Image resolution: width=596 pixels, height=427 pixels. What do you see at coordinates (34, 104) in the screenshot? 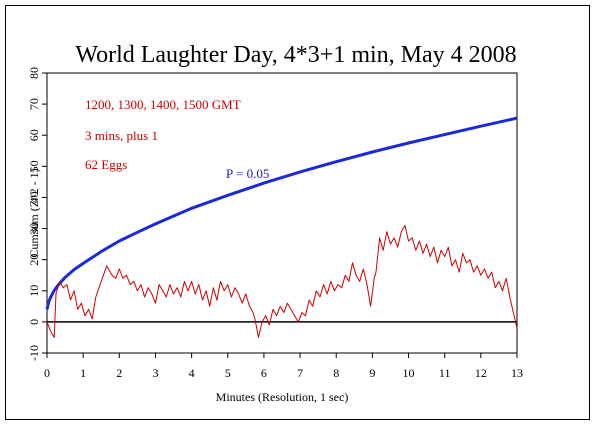
I see `y-tick-label: 70` at bounding box center [34, 104].